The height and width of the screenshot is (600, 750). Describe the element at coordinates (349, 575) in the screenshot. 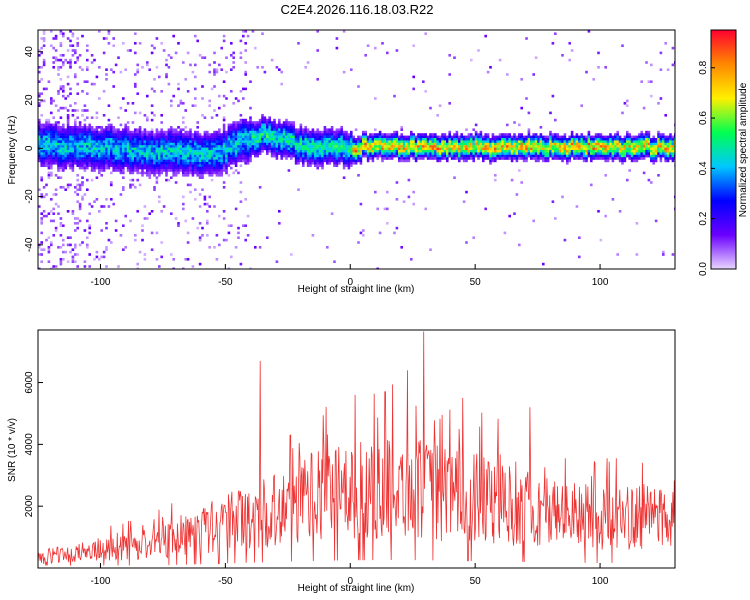

I see `snr-x-axis: -100 -50 0 50 100` at that location.